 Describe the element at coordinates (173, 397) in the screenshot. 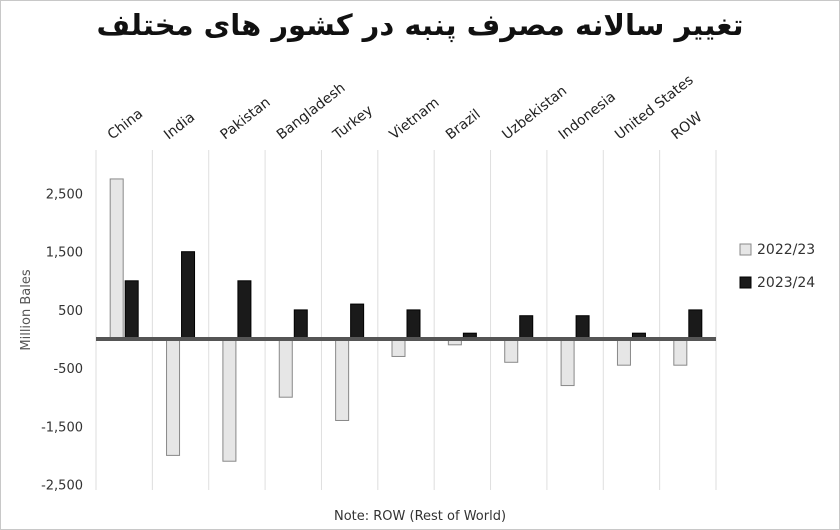

I see `bar-2022-23-india` at that location.